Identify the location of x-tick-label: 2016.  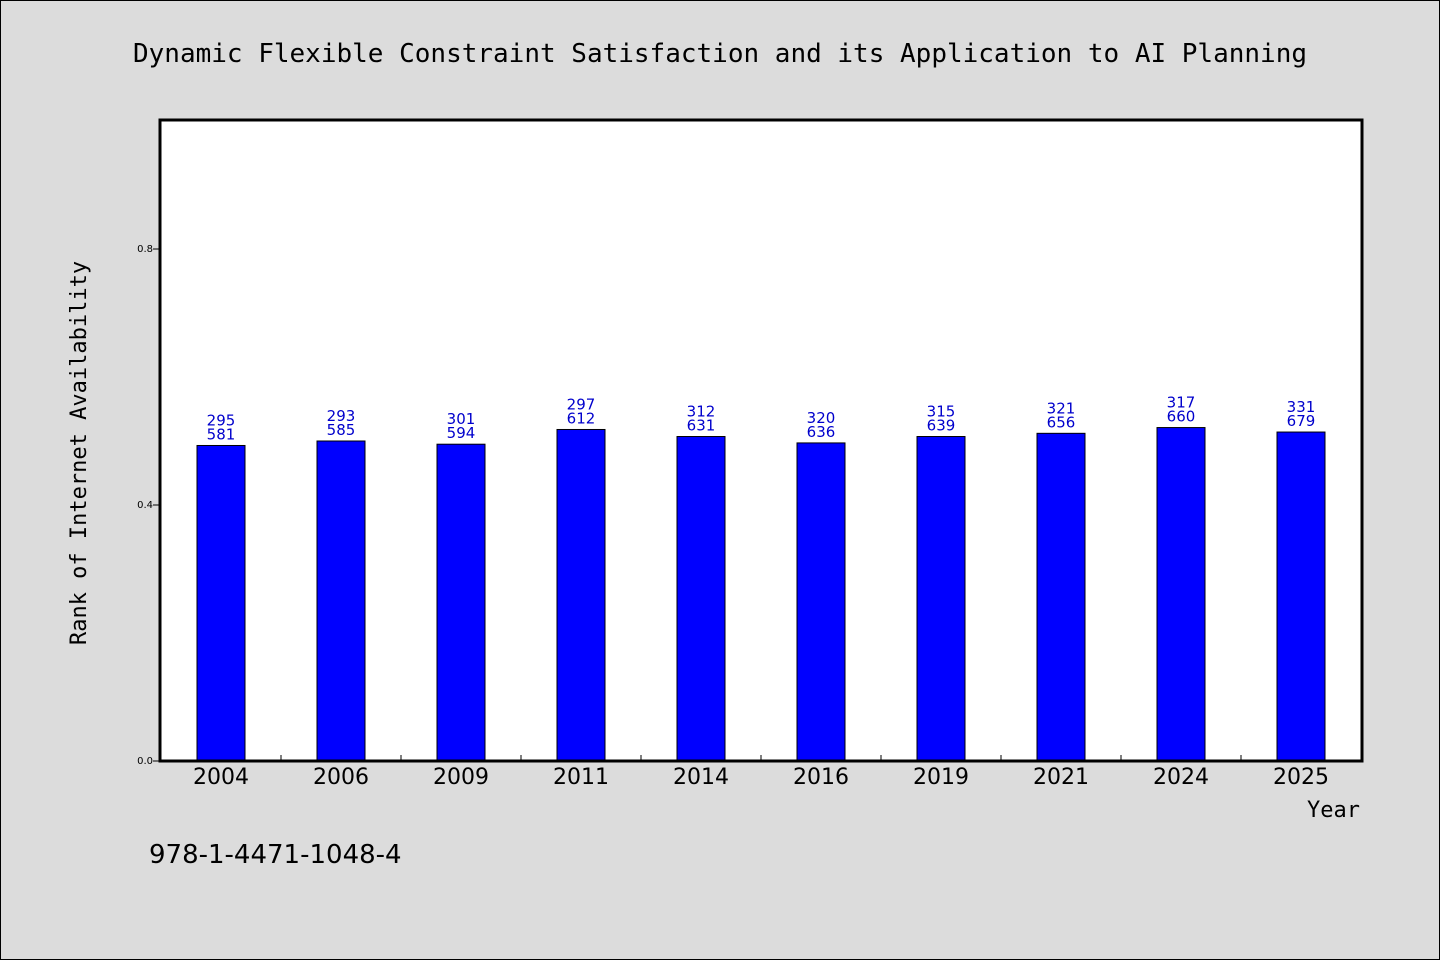
(821, 777).